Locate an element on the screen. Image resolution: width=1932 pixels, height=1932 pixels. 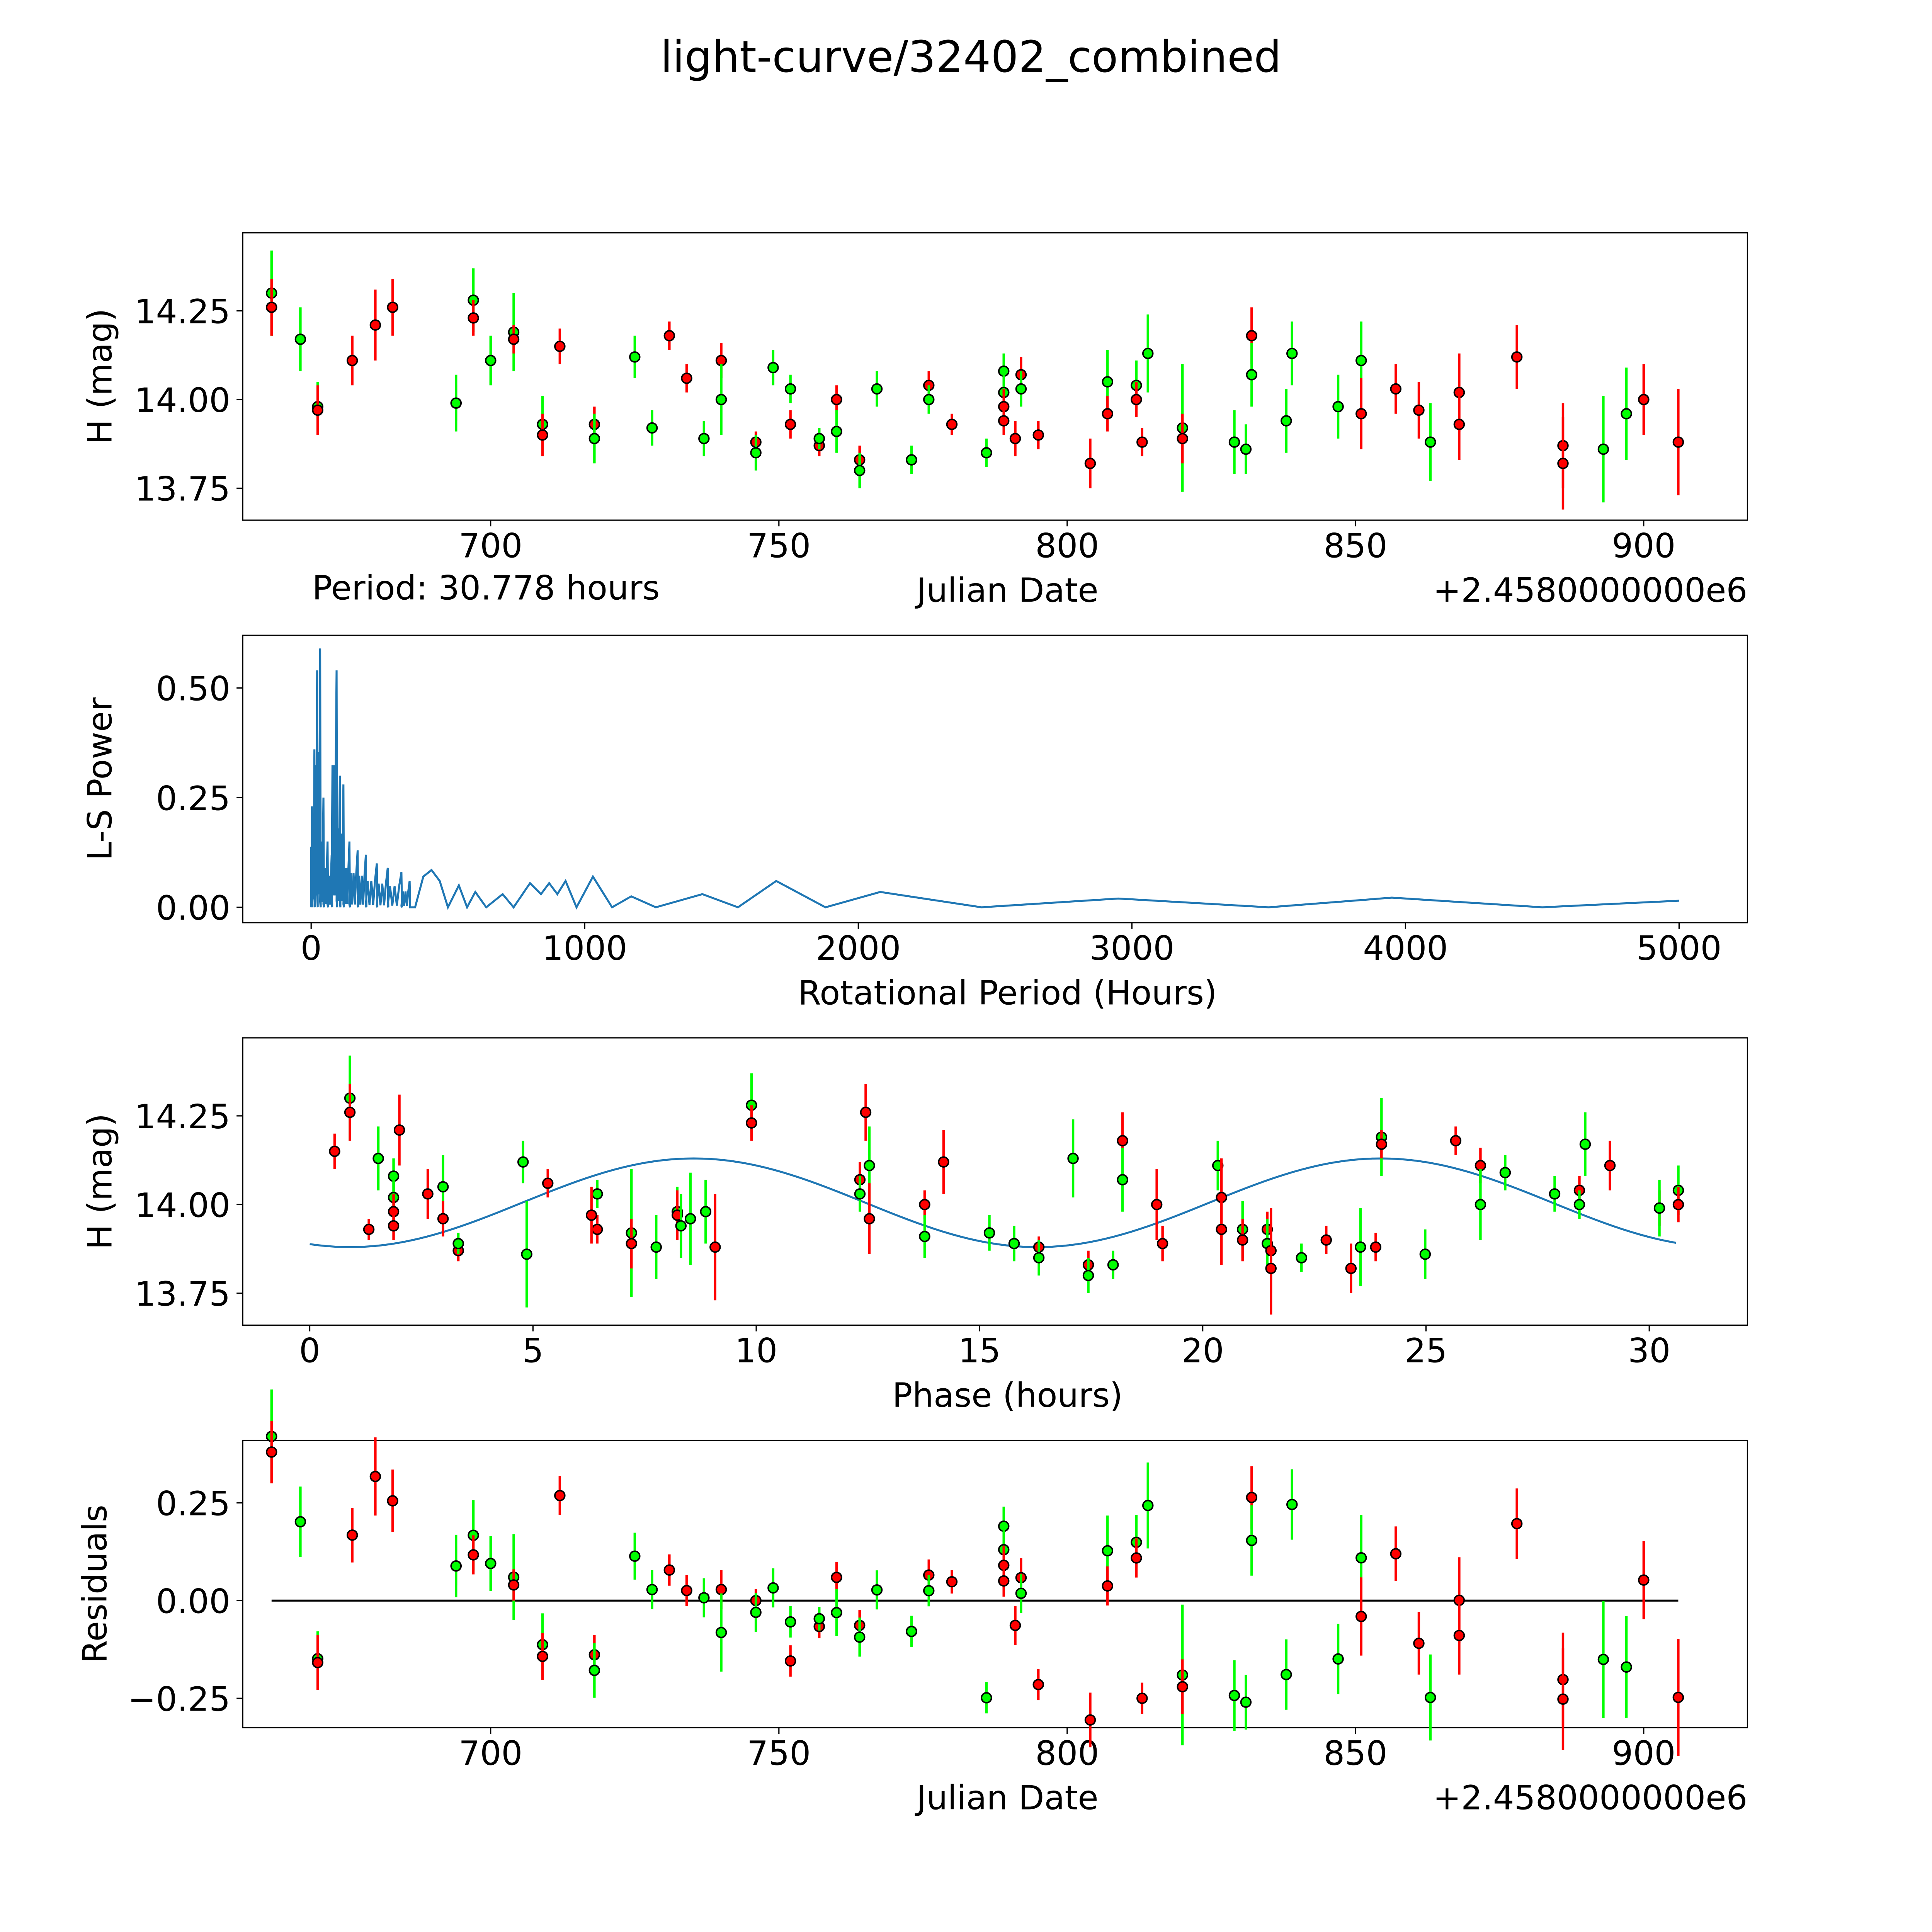
y-axis-label: Residuals is located at coordinates (95, 1584).